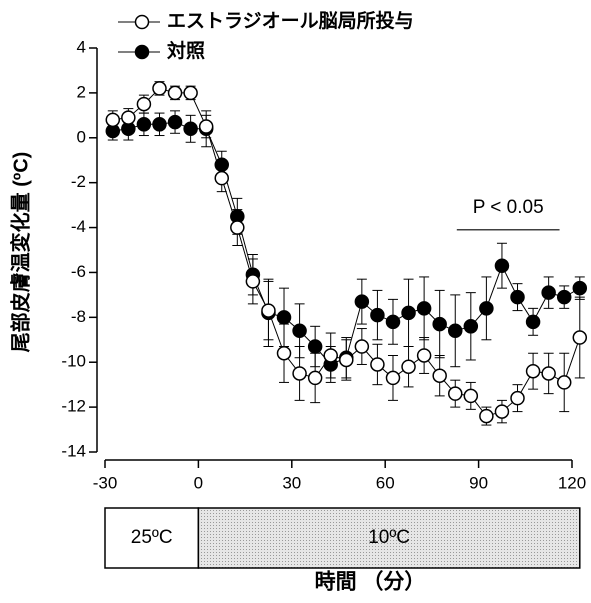 Image resolution: width=591 pixels, height=603 pixels. What do you see at coordinates (185, 50) in the screenshot?
I see `legend-label: 対照` at bounding box center [185, 50].